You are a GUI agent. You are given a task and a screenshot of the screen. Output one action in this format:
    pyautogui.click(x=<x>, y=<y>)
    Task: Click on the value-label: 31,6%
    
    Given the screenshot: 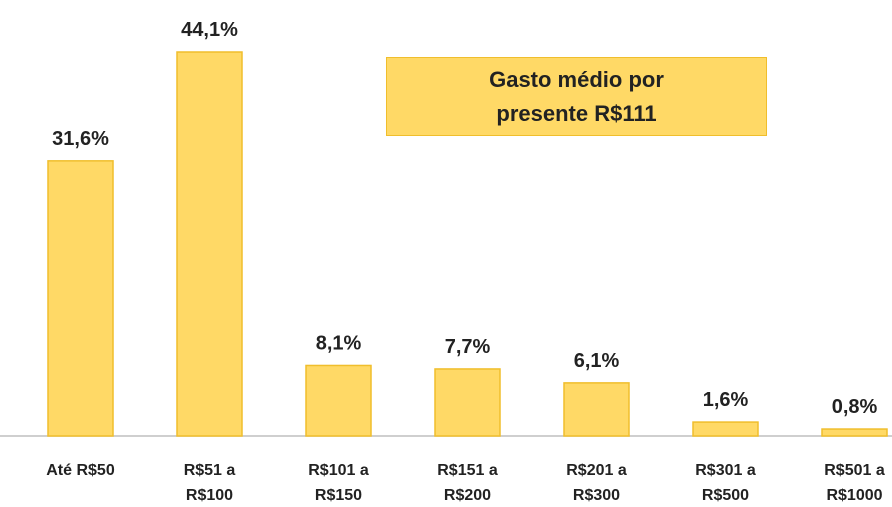 What is the action you would take?
    pyautogui.click(x=80, y=139)
    